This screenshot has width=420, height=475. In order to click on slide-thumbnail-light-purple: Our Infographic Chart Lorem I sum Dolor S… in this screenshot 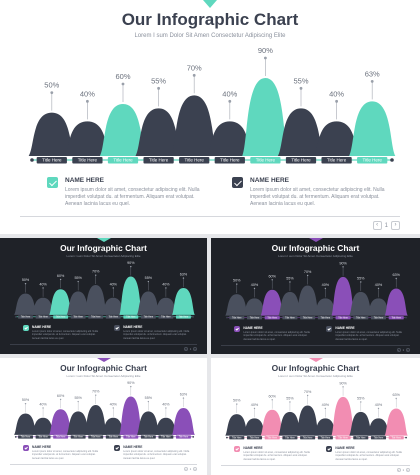, I will do `click(103, 416)`.